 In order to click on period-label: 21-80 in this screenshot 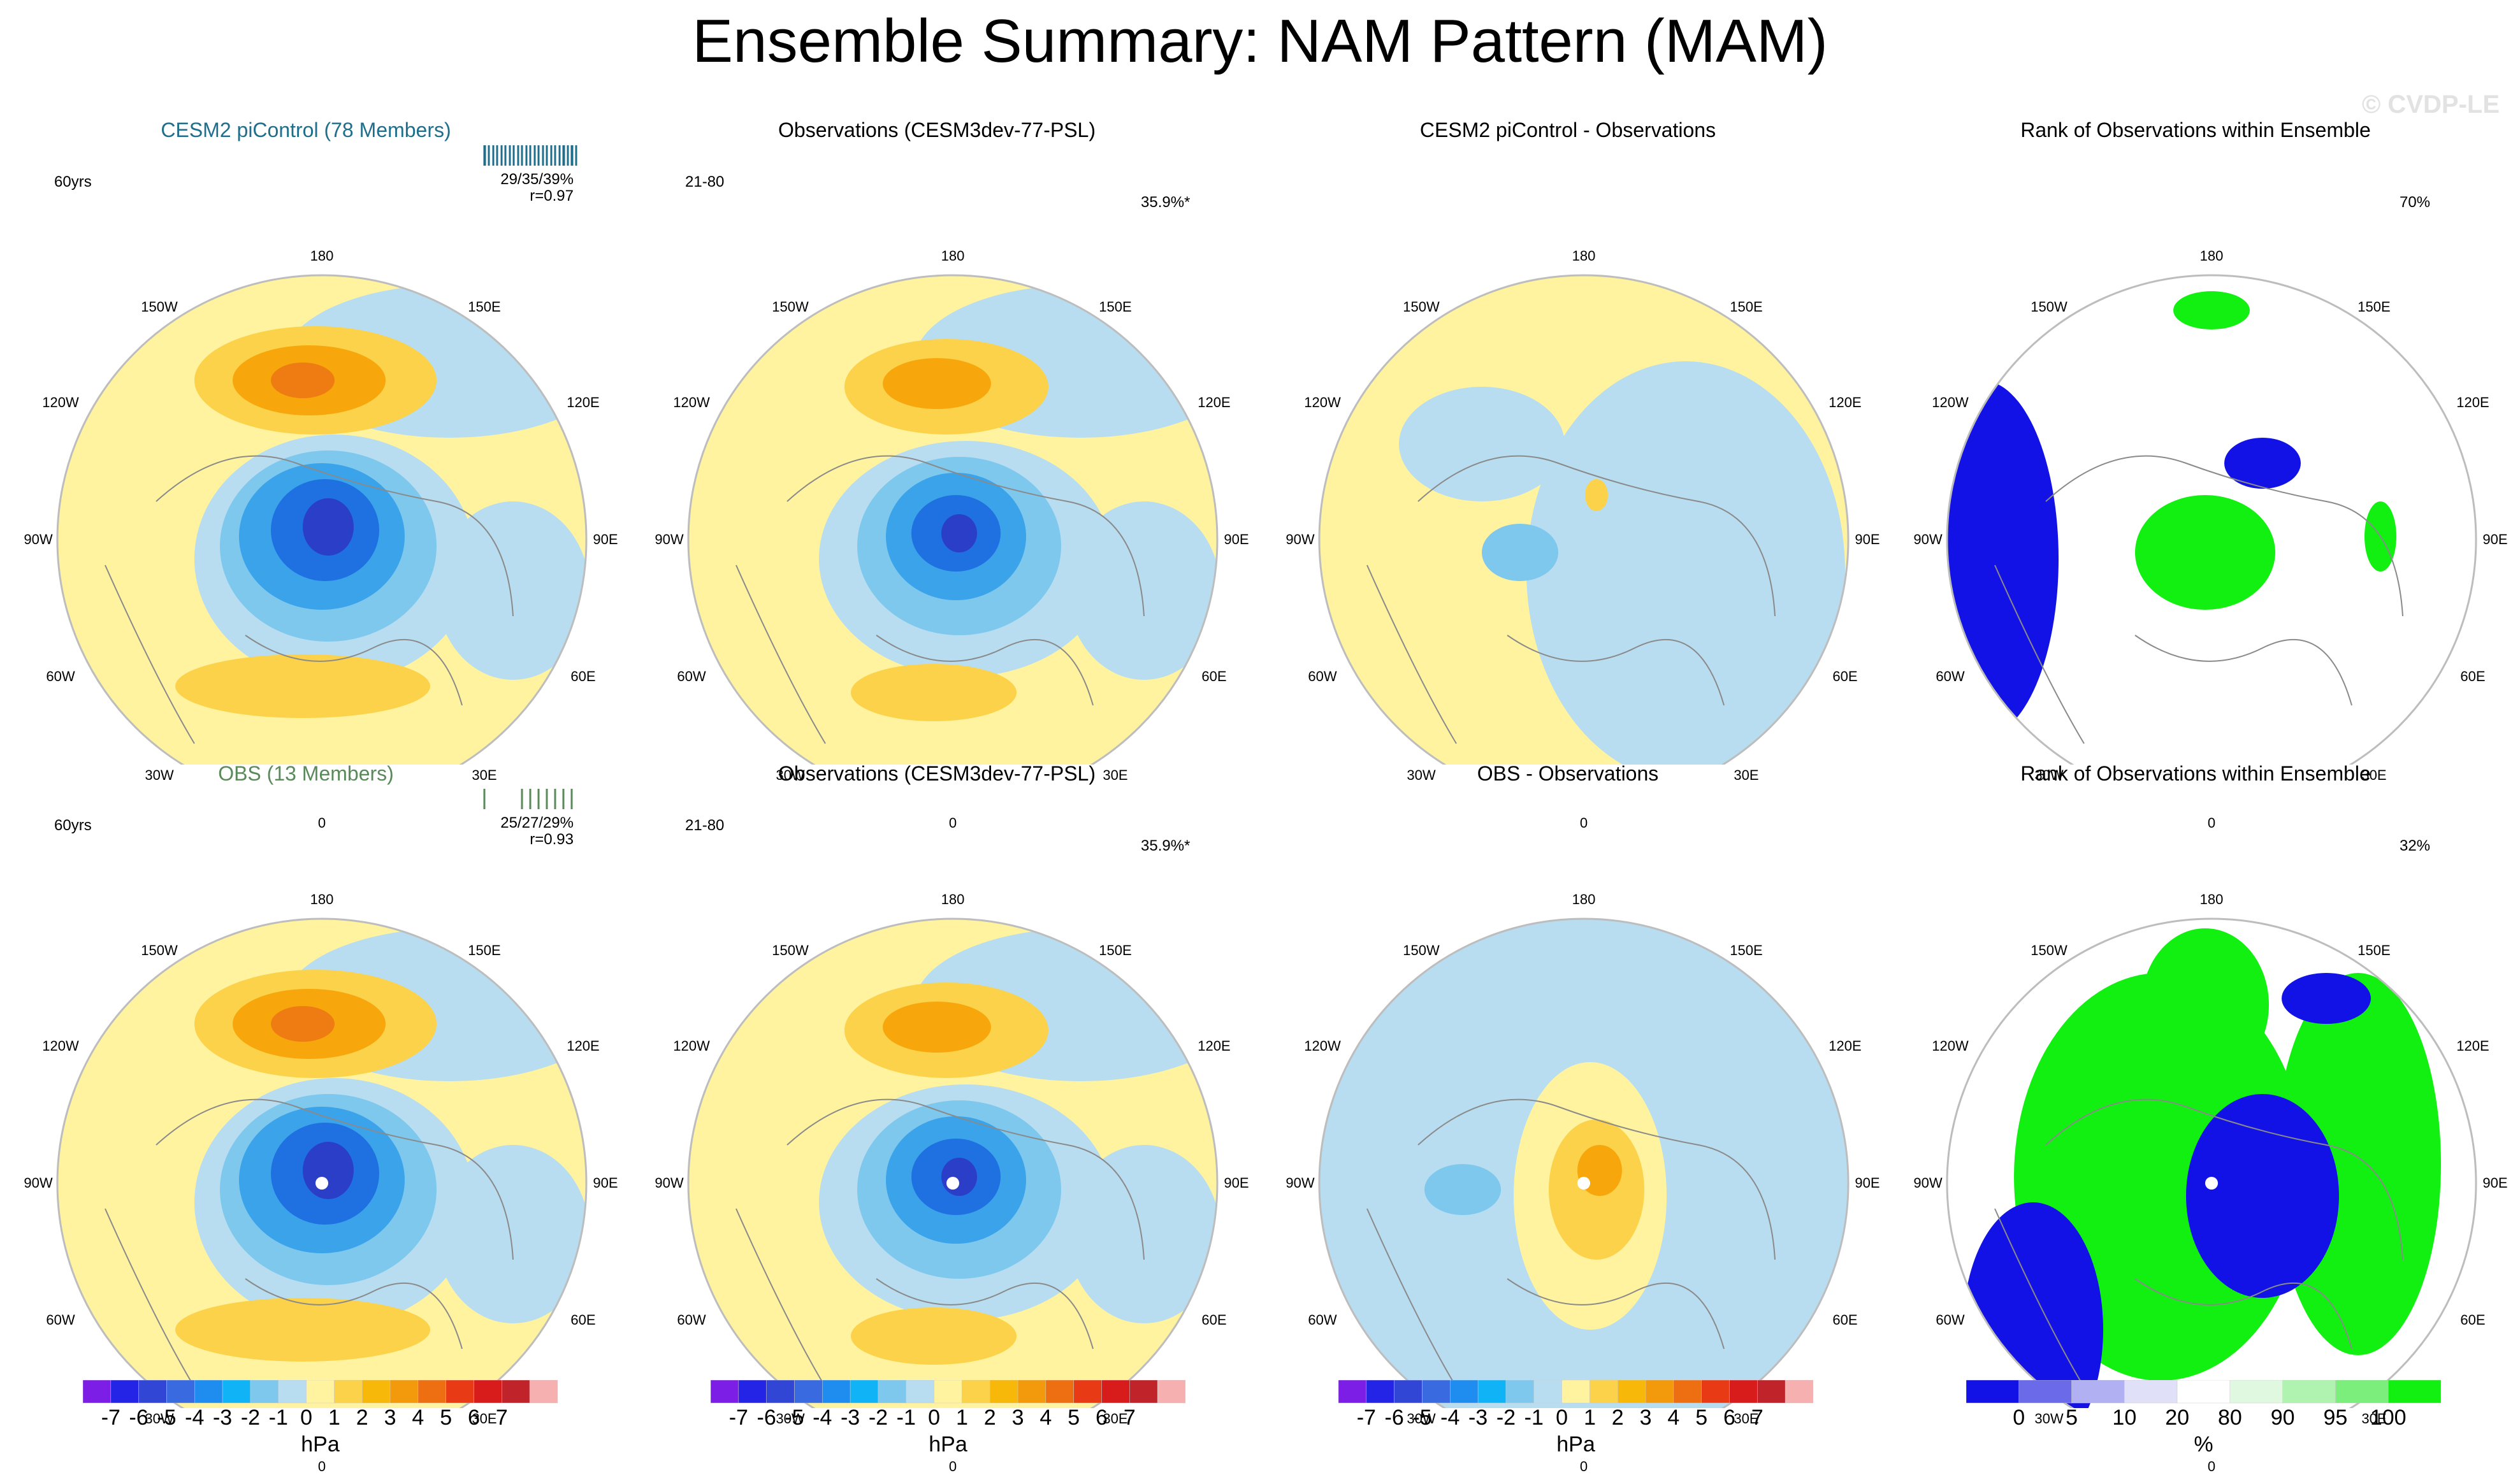, I will do `click(705, 182)`.